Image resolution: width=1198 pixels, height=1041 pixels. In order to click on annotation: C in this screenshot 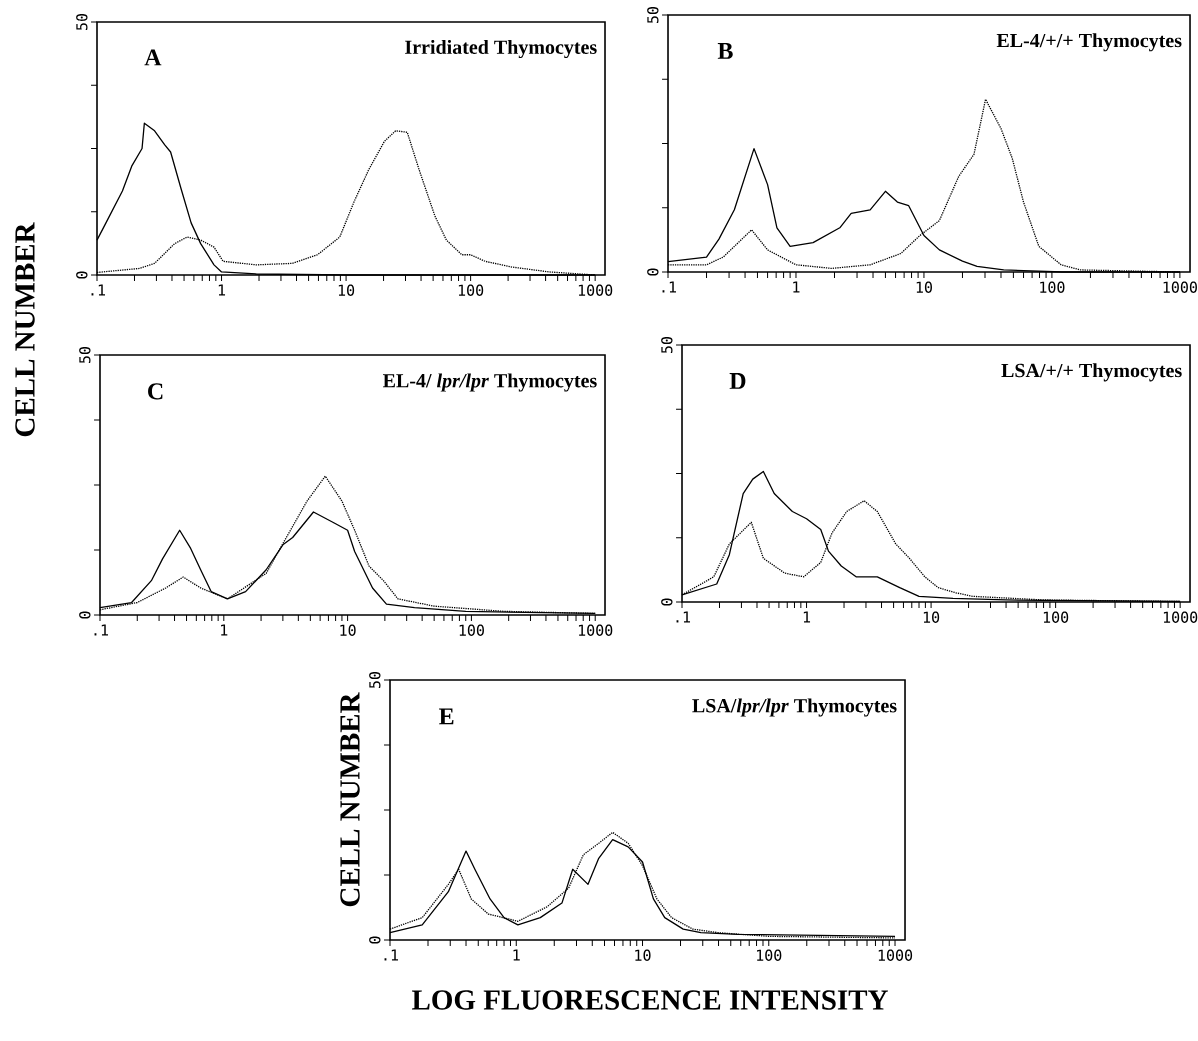, I will do `click(155, 391)`.